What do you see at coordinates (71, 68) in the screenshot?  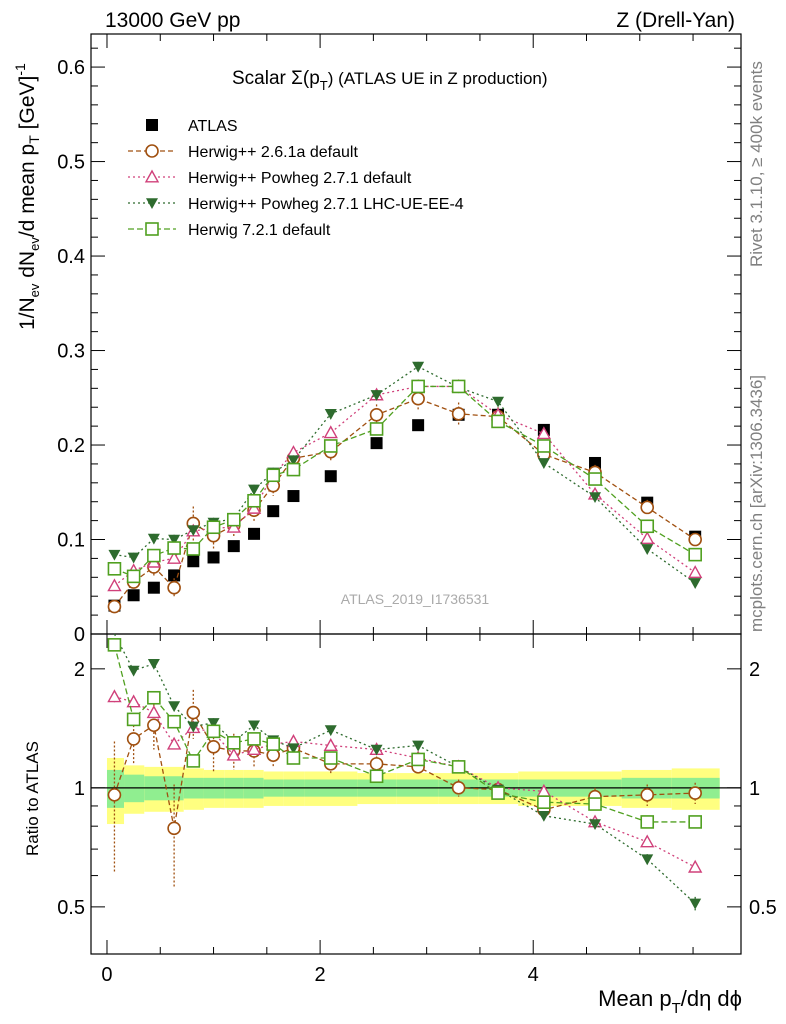 I see `main-y-tick-label: 0.6` at bounding box center [71, 68].